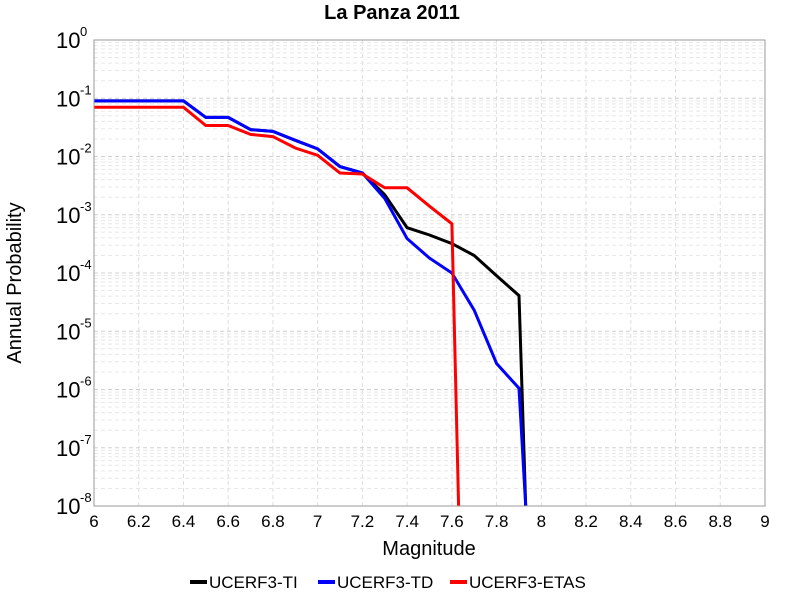 The height and width of the screenshot is (600, 800). What do you see at coordinates (139, 521) in the screenshot?
I see `x-tick-label: 6.2` at bounding box center [139, 521].